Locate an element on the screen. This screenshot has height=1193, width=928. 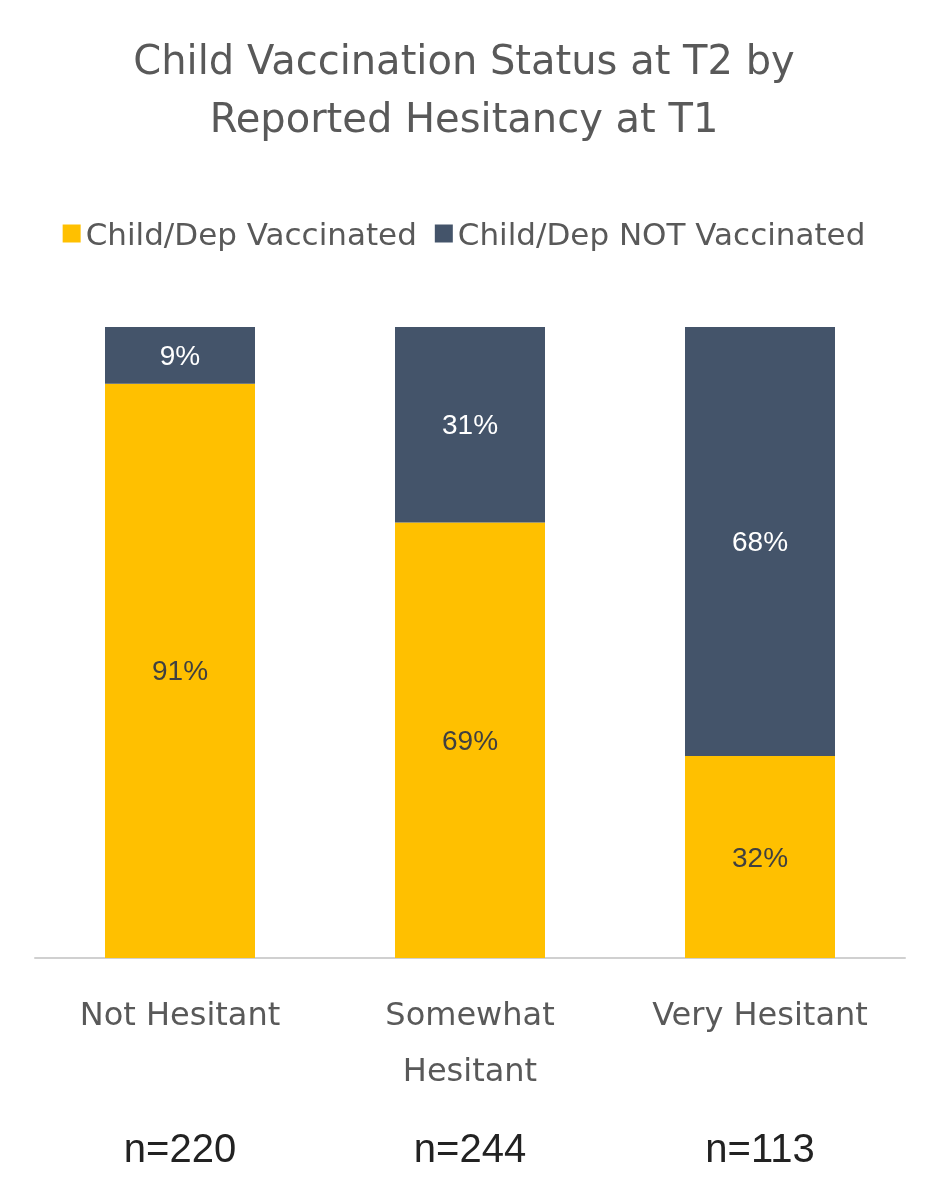
data-label: 69% is located at coordinates (470, 740).